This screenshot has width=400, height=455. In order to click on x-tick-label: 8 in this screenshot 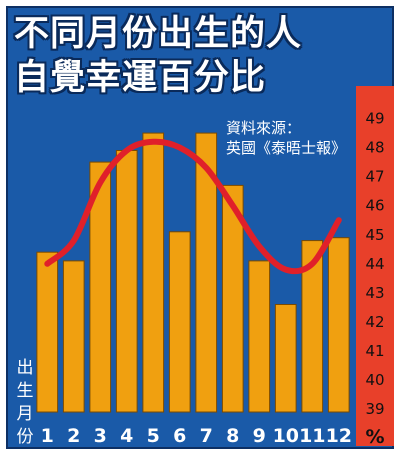, I will do `click(232, 436)`.